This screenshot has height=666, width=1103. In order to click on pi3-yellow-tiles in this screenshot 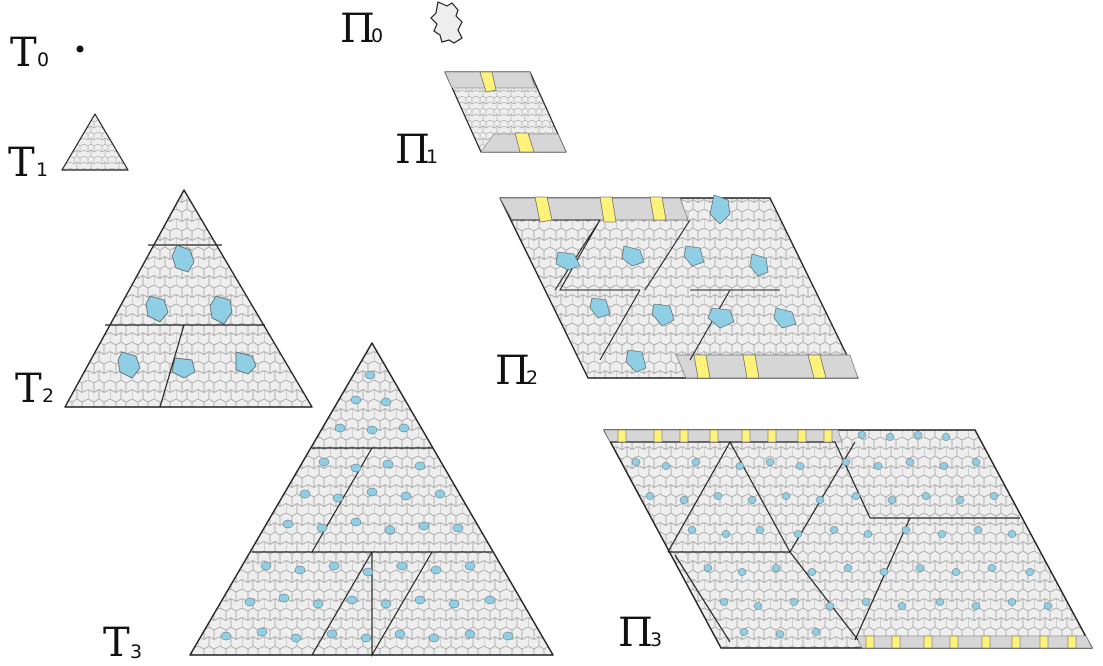, I will do `click(847, 539)`.